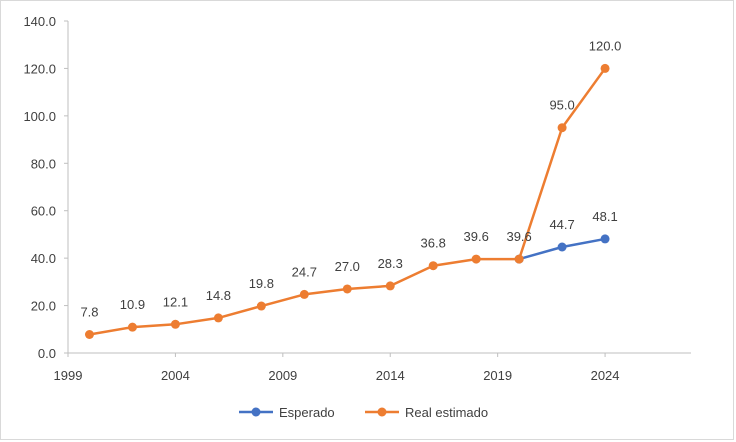 Image resolution: width=736 pixels, height=442 pixels. Describe the element at coordinates (39, 116) in the screenshot. I see `y-tick-label: 100.0` at that location.